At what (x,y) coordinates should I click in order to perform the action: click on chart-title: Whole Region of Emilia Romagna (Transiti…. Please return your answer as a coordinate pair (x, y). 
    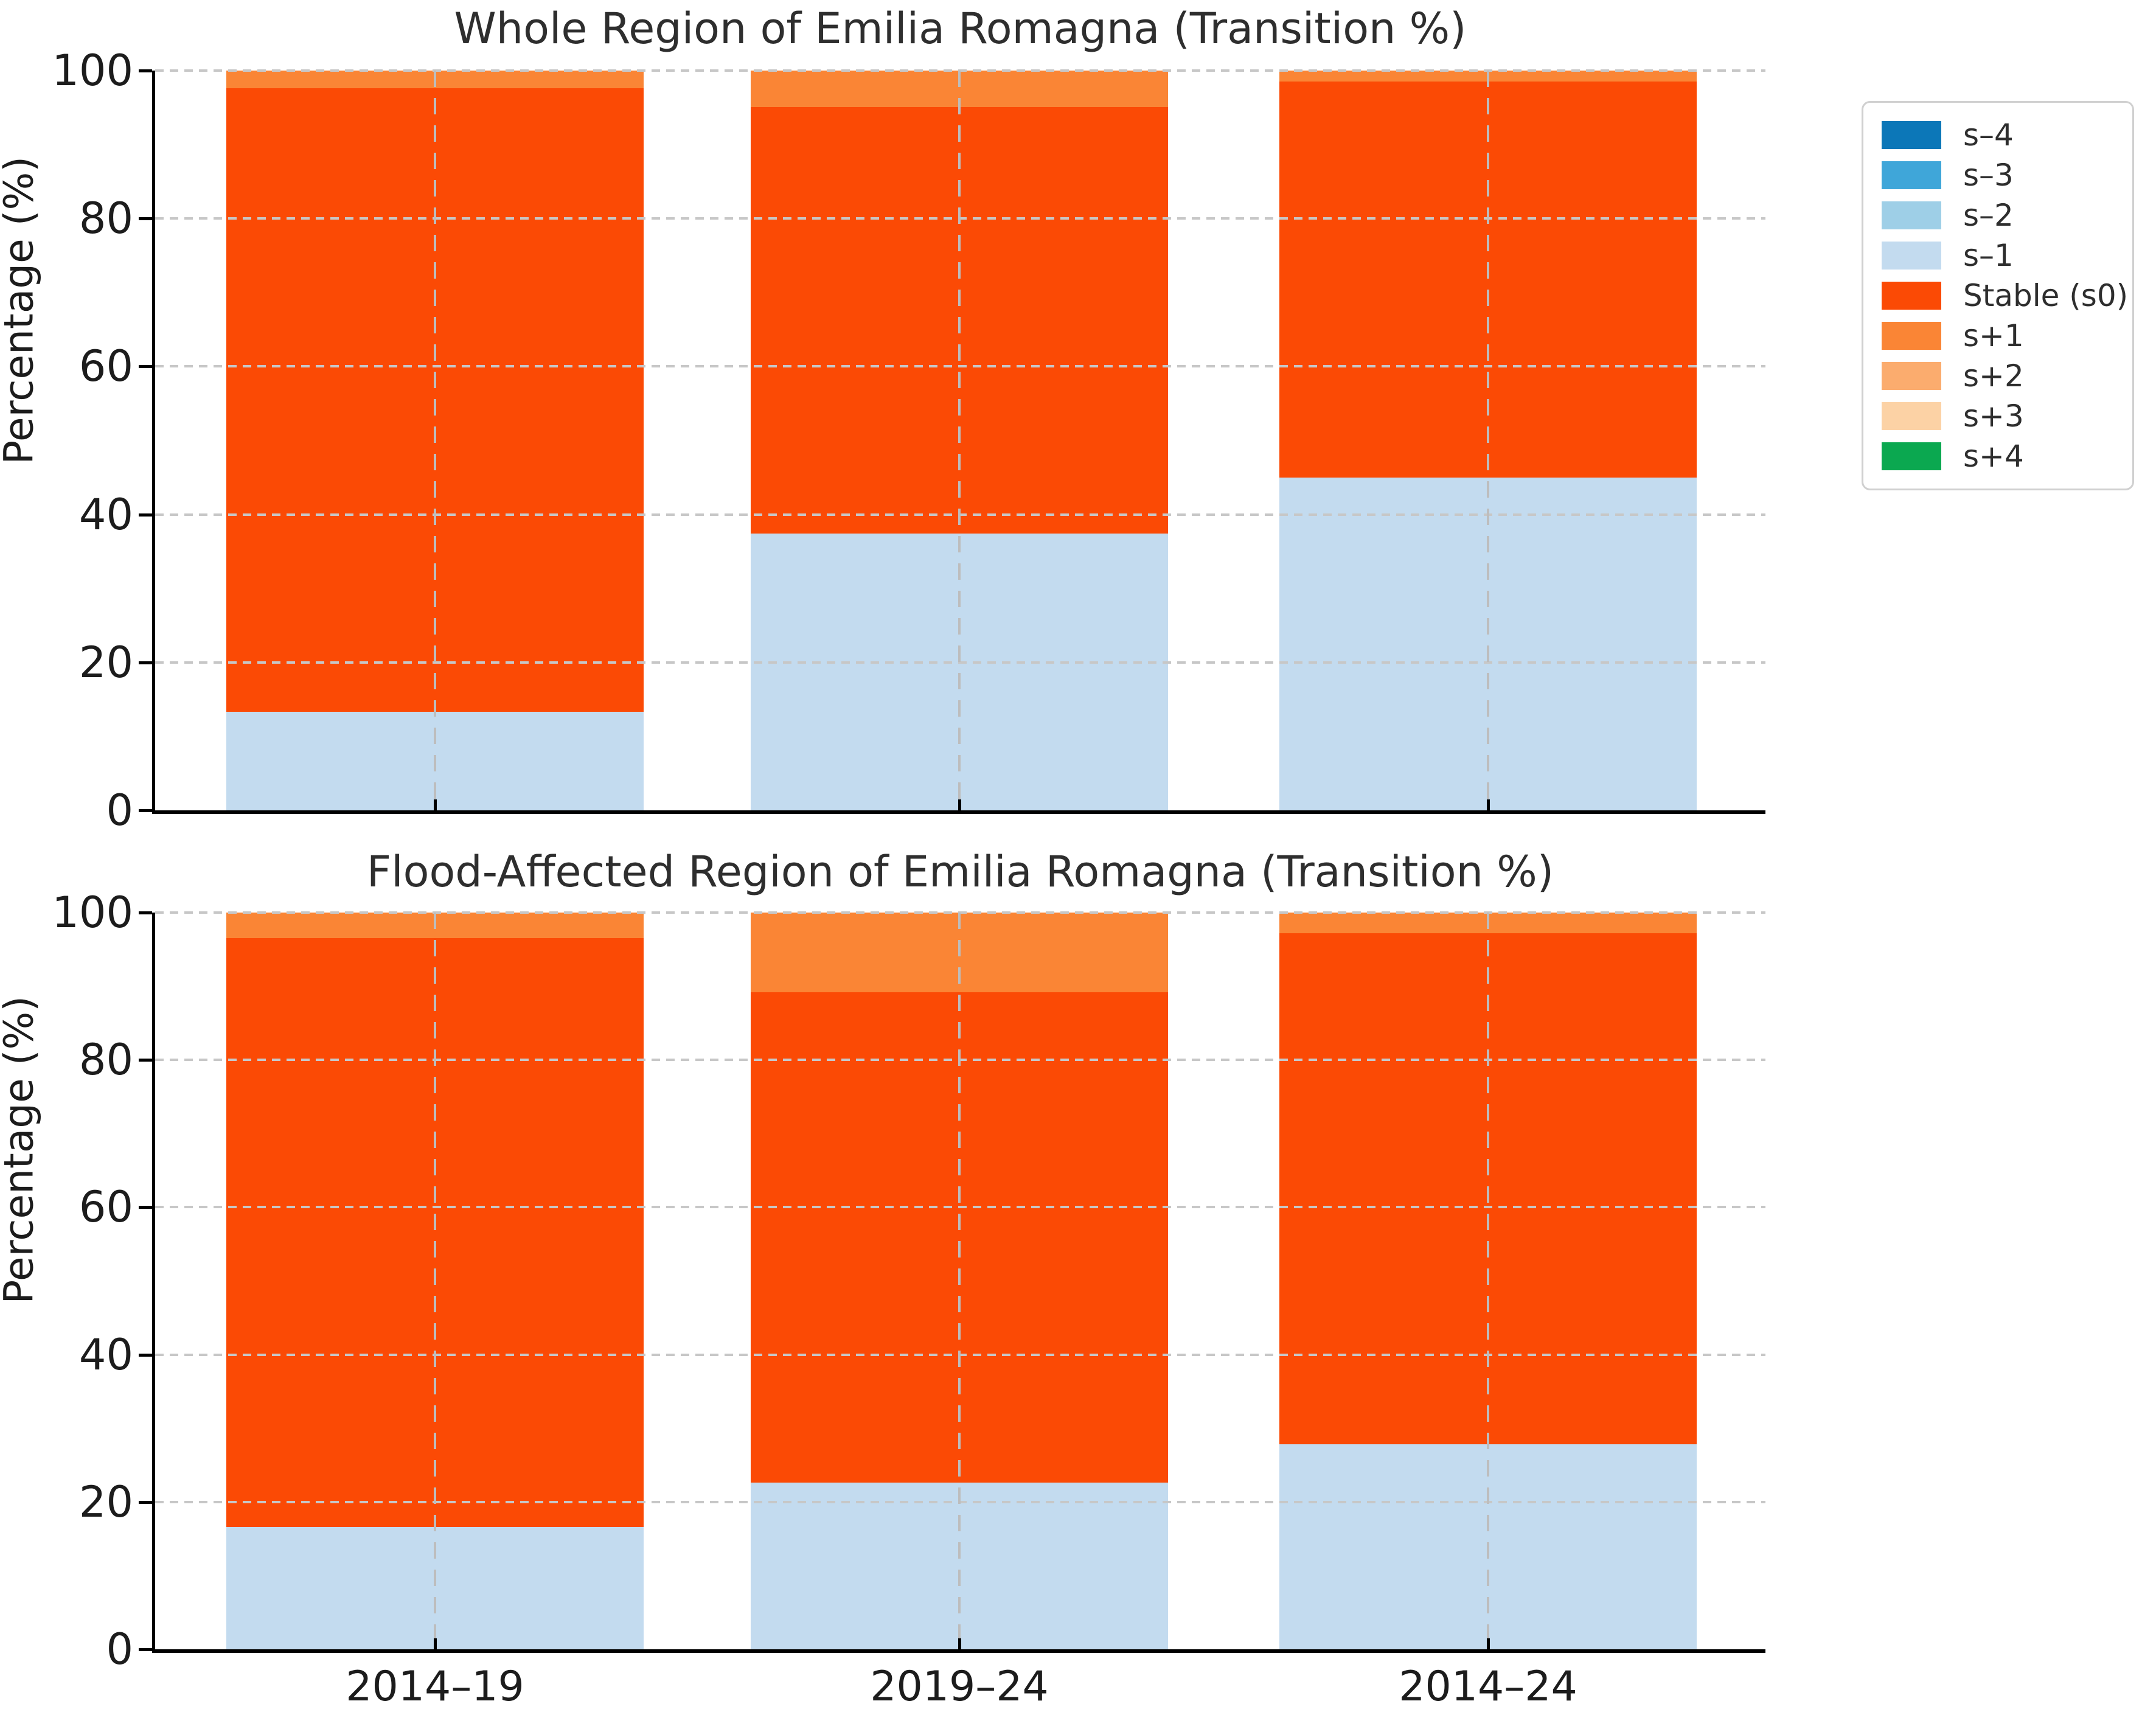
    Looking at the image, I should click on (960, 29).